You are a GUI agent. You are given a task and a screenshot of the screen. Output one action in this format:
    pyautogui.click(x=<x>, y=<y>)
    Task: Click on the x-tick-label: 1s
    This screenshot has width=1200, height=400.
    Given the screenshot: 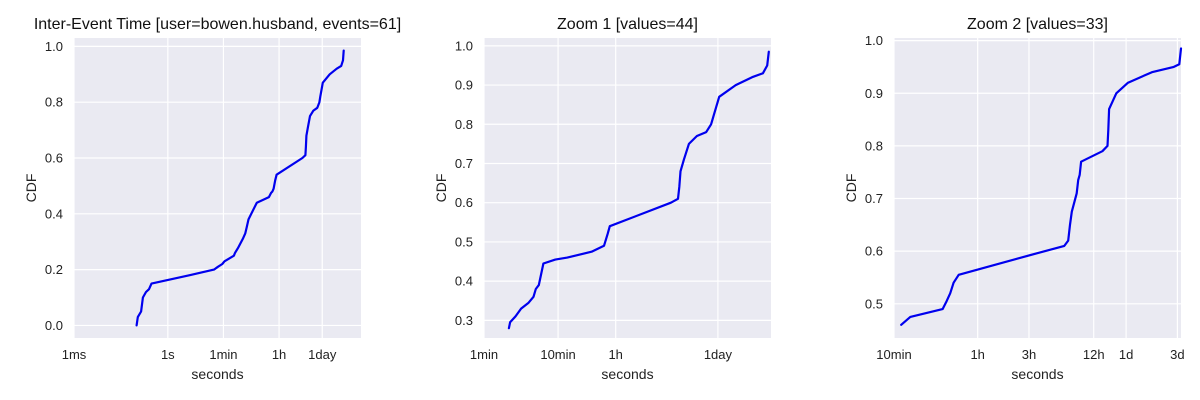 What is the action you would take?
    pyautogui.click(x=168, y=354)
    